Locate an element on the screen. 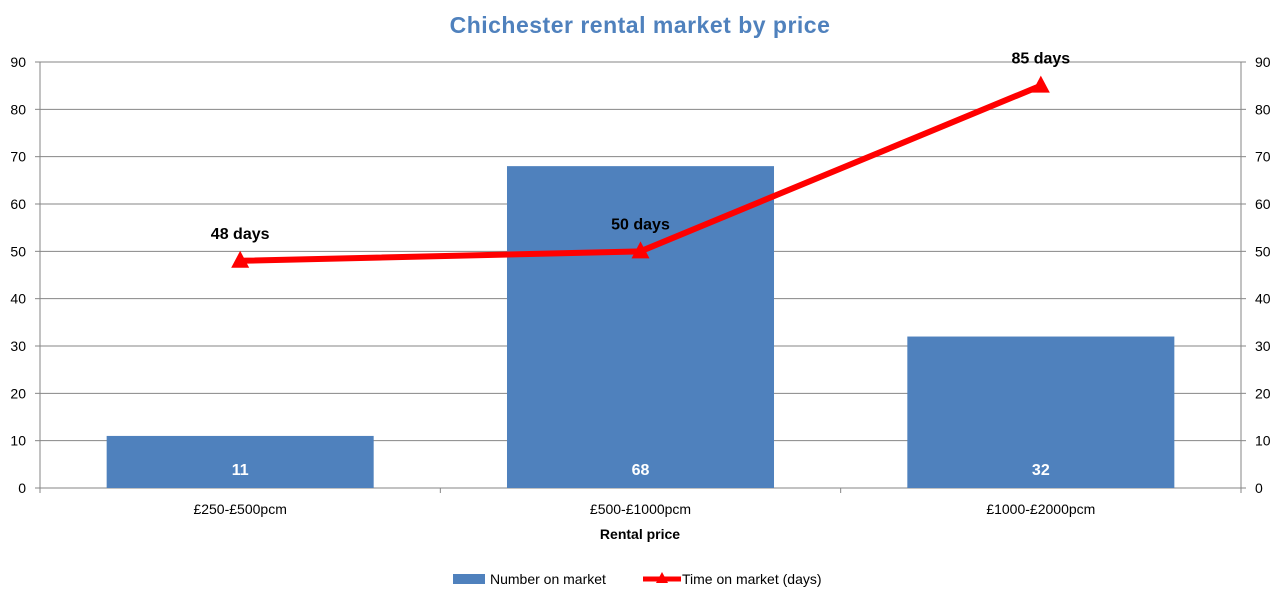  y2-tick-label: 70 is located at coordinates (1263, 157).